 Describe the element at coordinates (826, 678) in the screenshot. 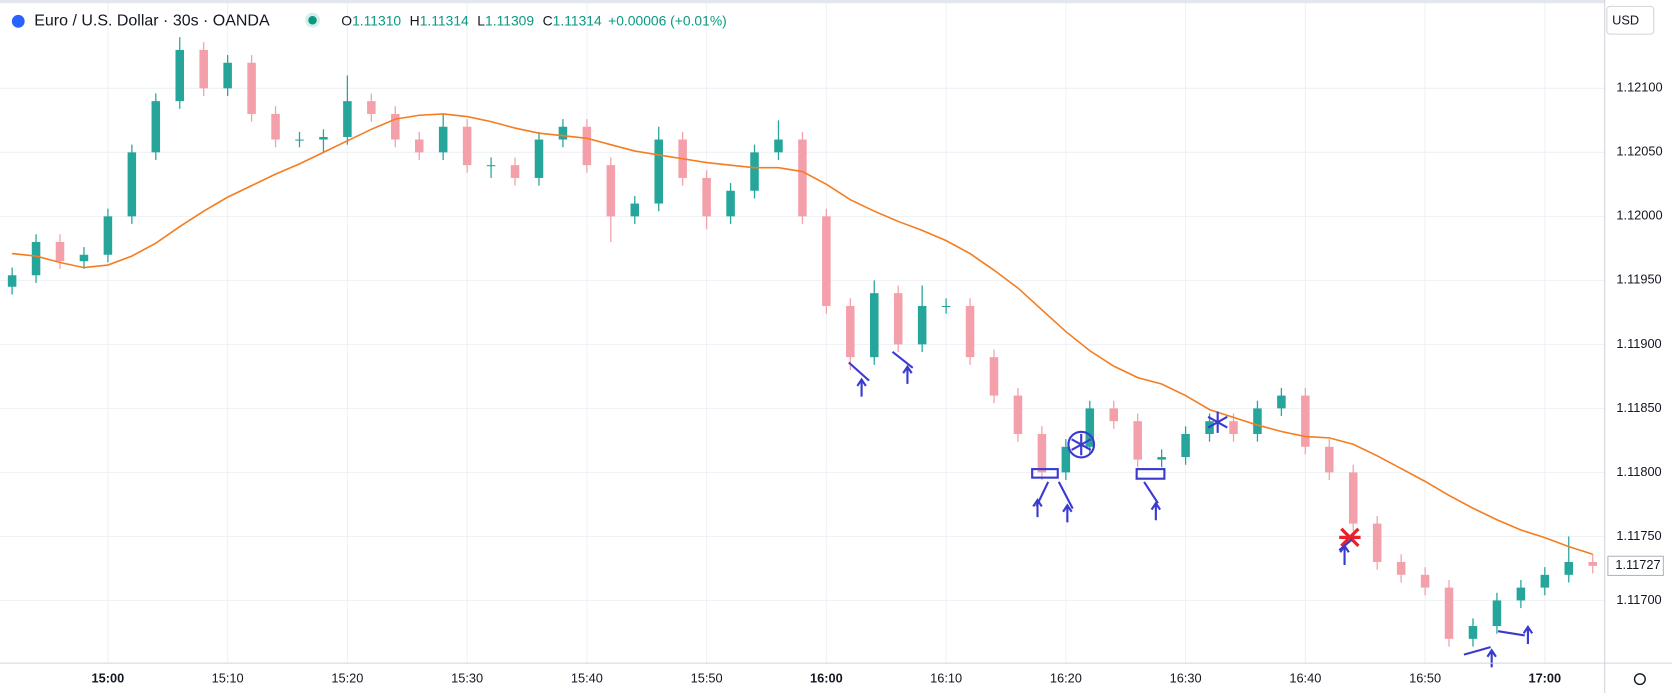

I see `x-tick-label: 16:00` at that location.